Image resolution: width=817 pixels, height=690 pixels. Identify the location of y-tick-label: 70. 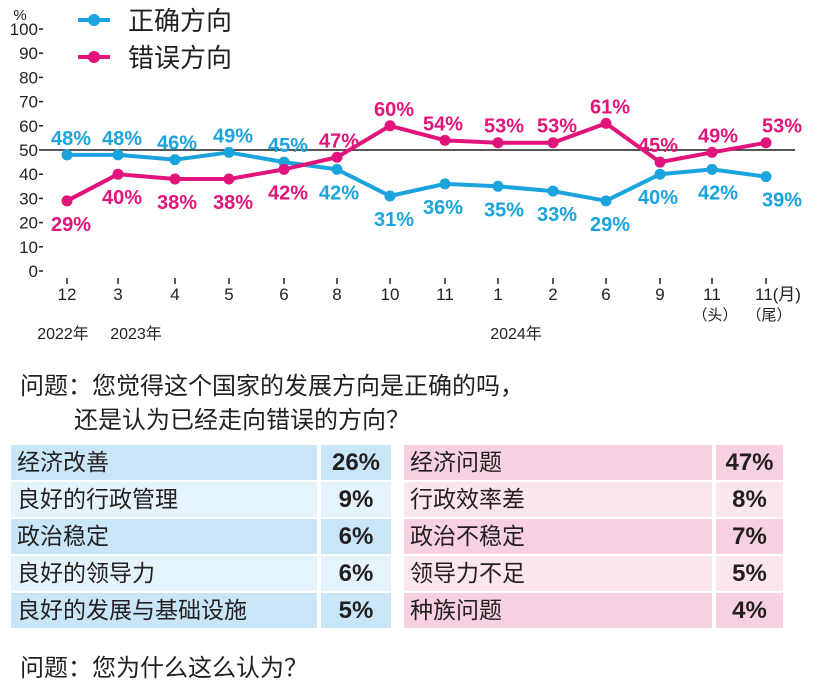
(28, 102).